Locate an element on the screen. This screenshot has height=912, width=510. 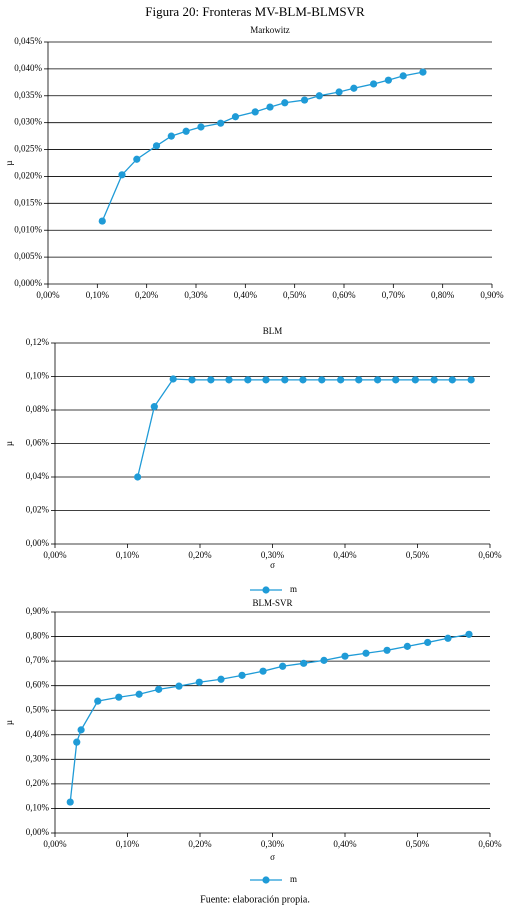
x-tick-label: 0,90% is located at coordinates (492, 295).